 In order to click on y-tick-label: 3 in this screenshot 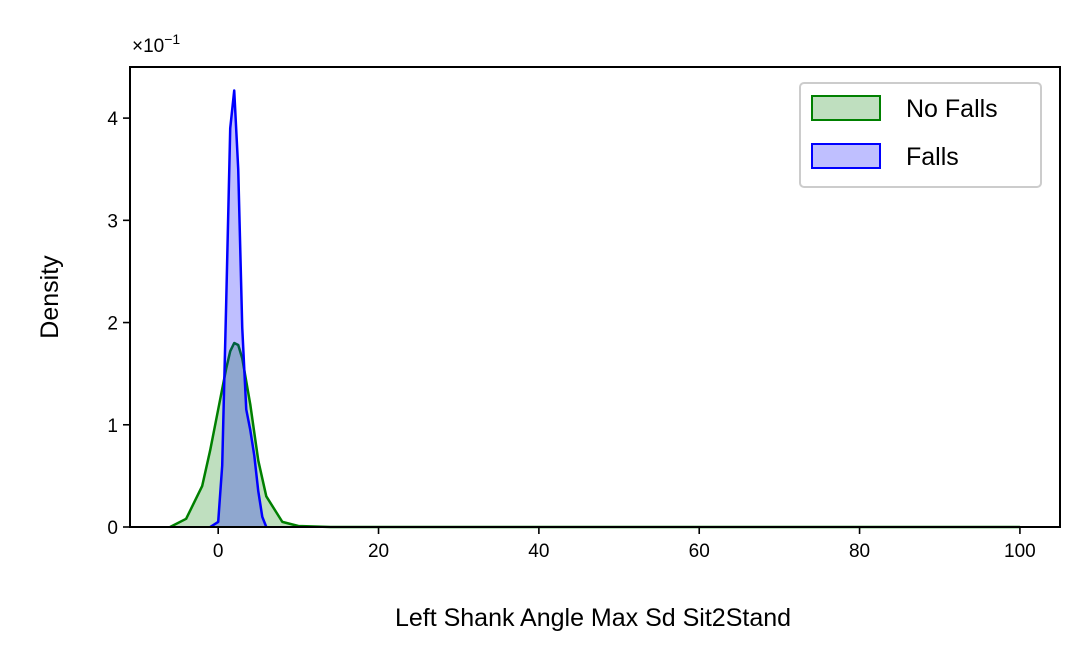, I will do `click(112, 221)`.